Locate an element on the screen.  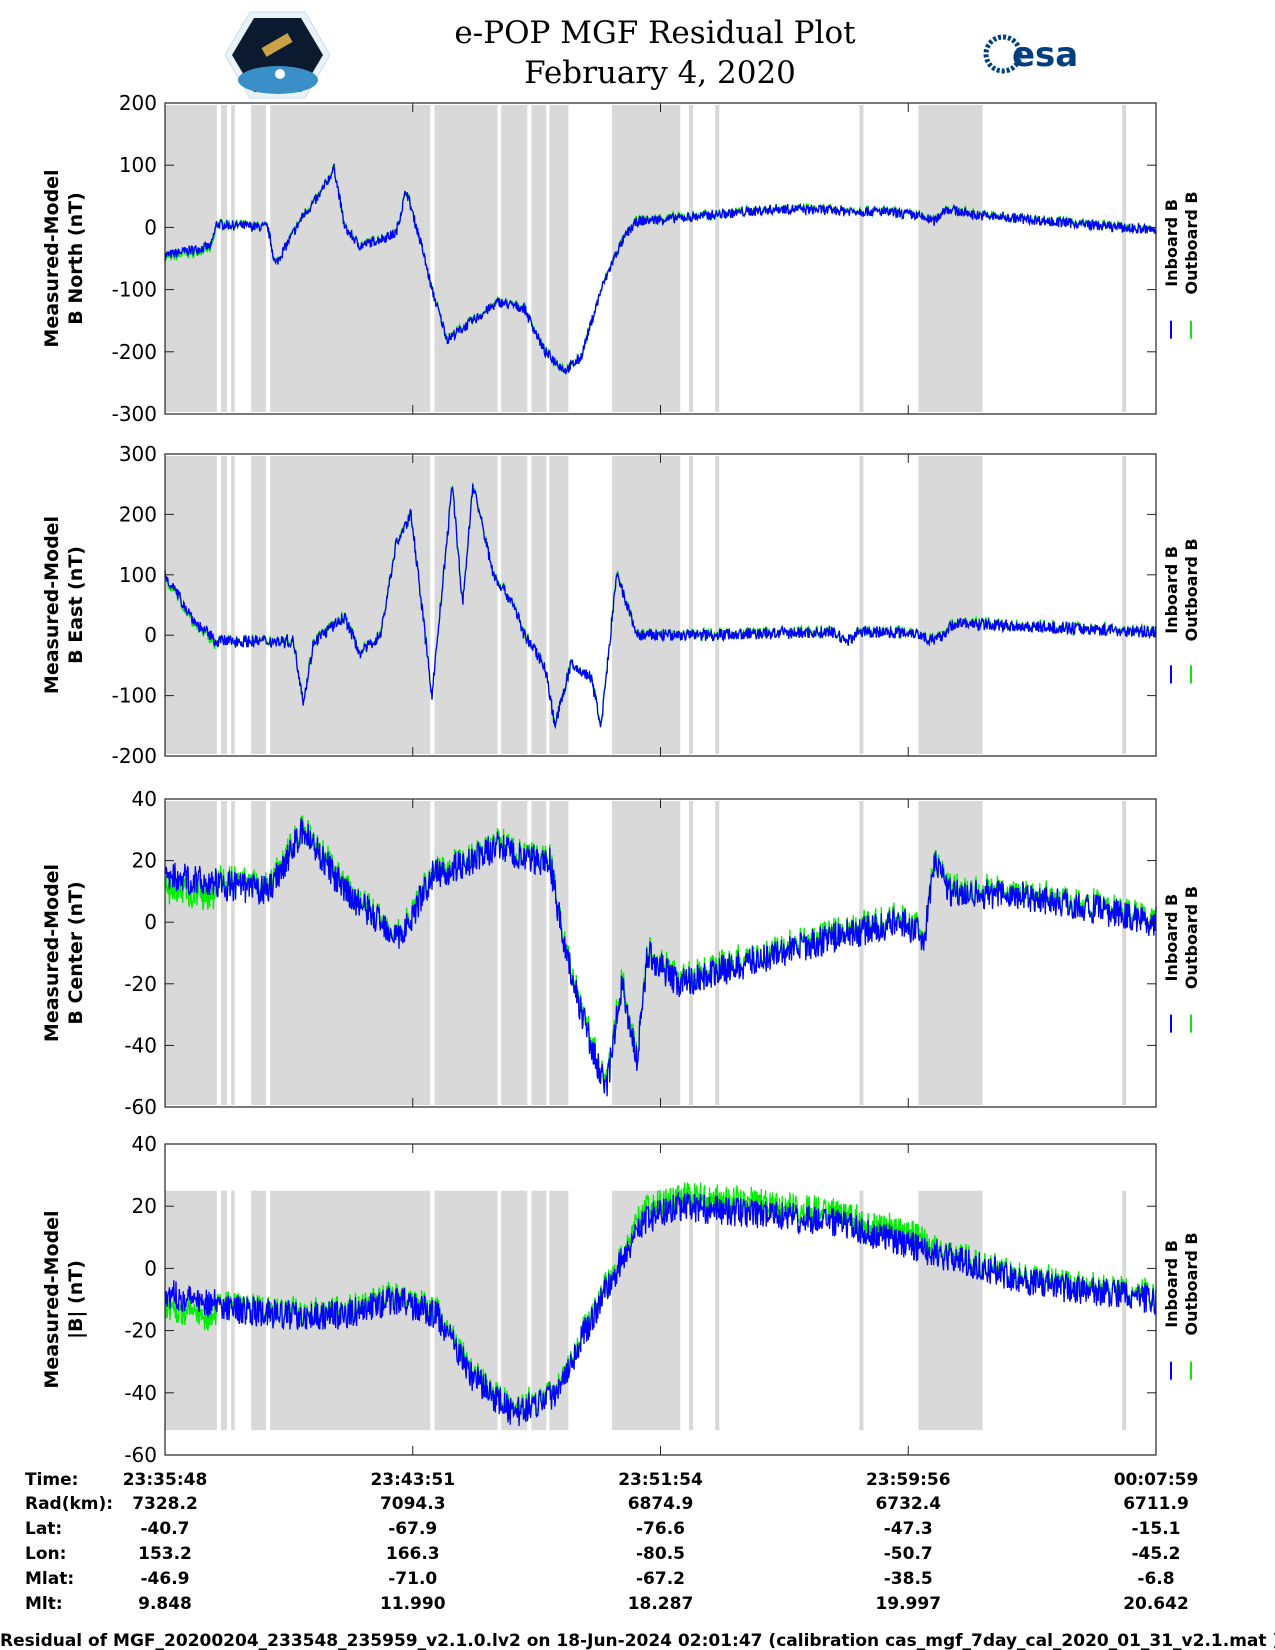
table-cell: 6874.9 is located at coordinates (661, 1504).